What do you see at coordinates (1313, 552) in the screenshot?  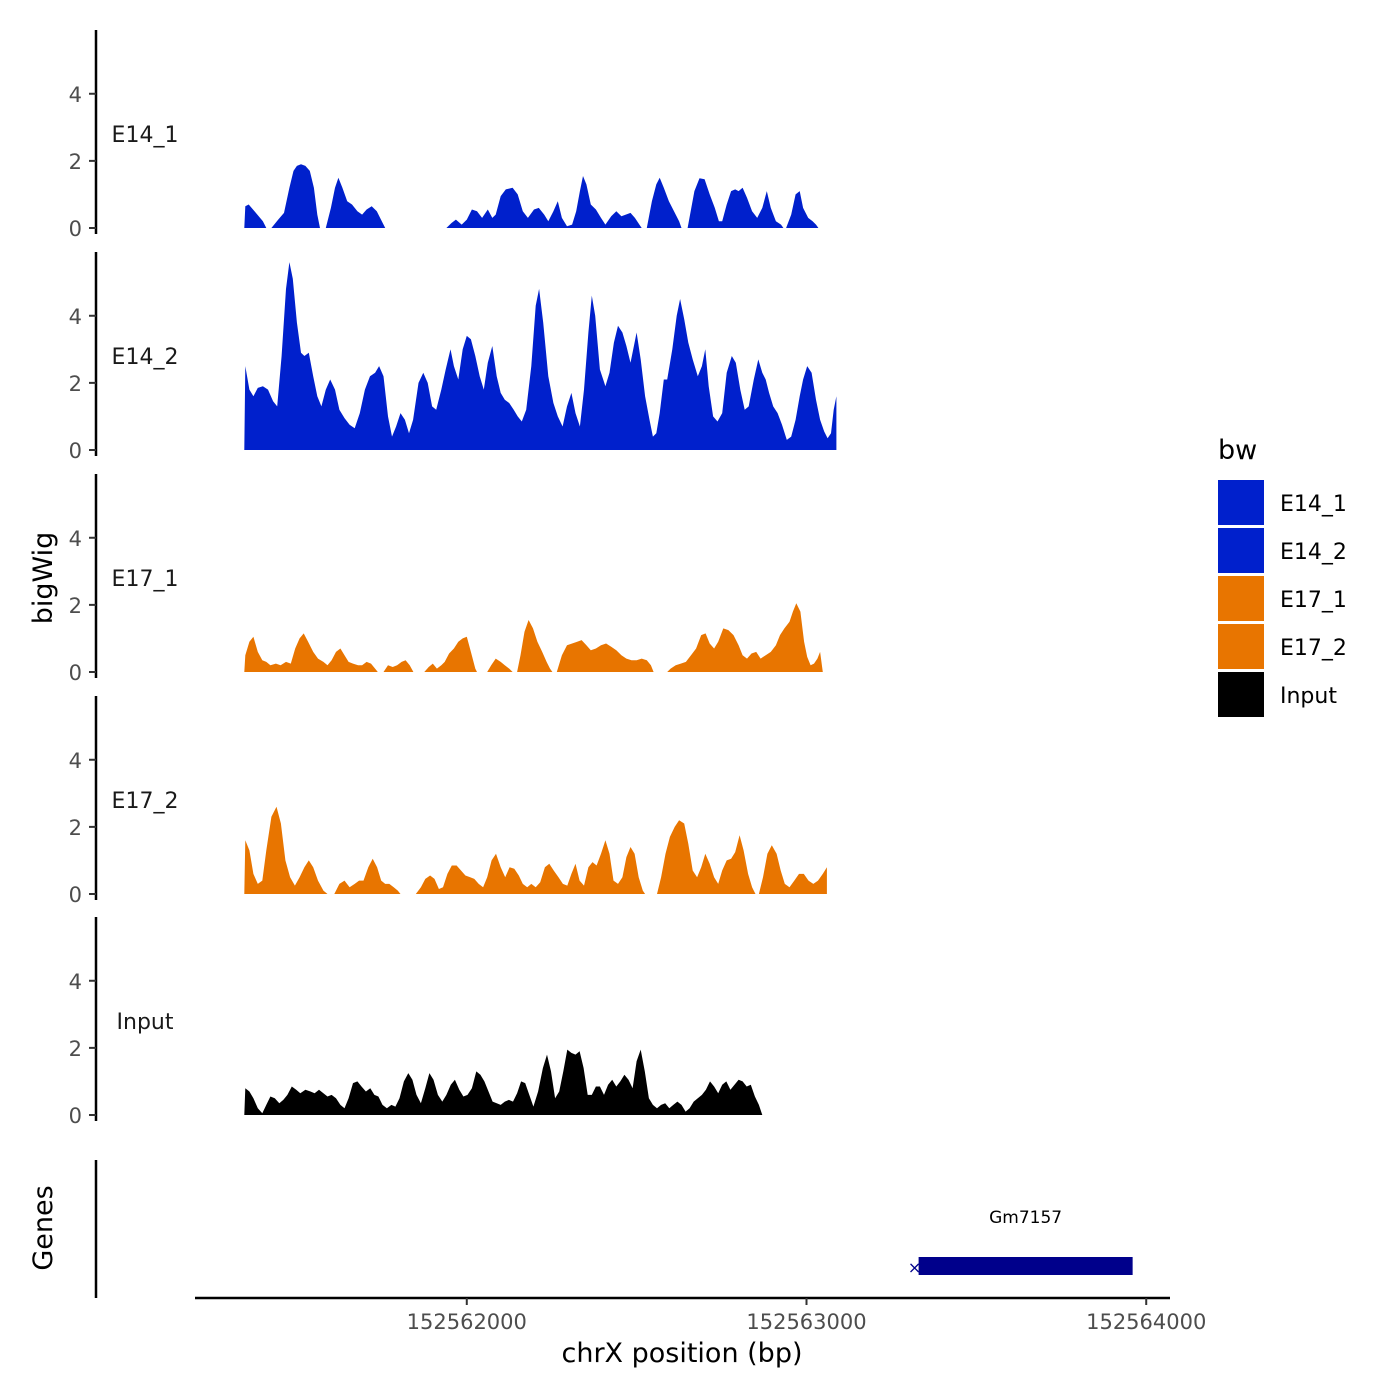 I see `legend-label: E14_2` at bounding box center [1313, 552].